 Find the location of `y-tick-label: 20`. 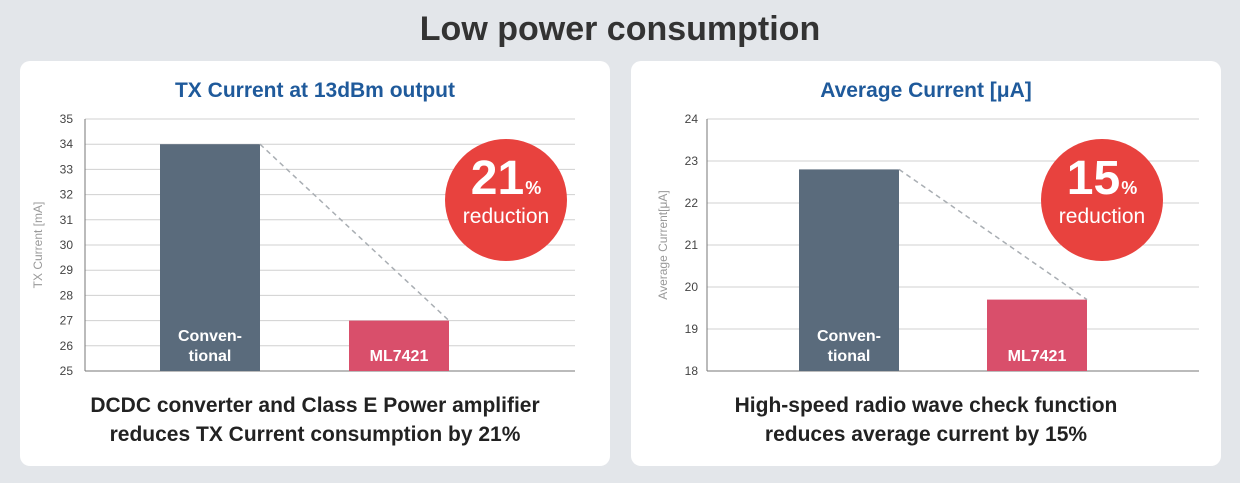

y-tick-label: 20 is located at coordinates (692, 287).